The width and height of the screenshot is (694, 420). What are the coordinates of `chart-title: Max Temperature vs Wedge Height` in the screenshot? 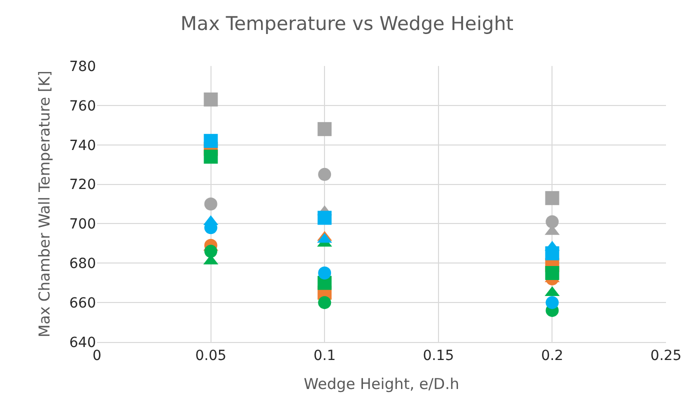 It's located at (347, 24).